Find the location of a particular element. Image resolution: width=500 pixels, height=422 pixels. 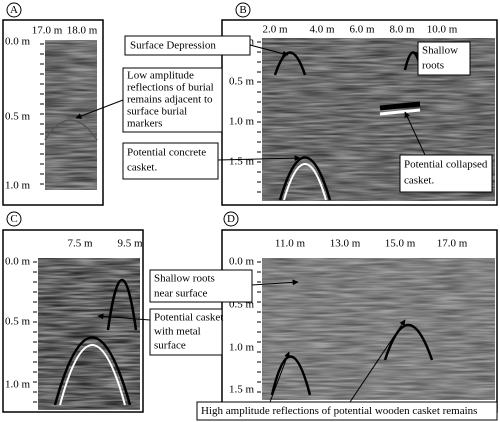

panel-label: A is located at coordinates (14, 10).